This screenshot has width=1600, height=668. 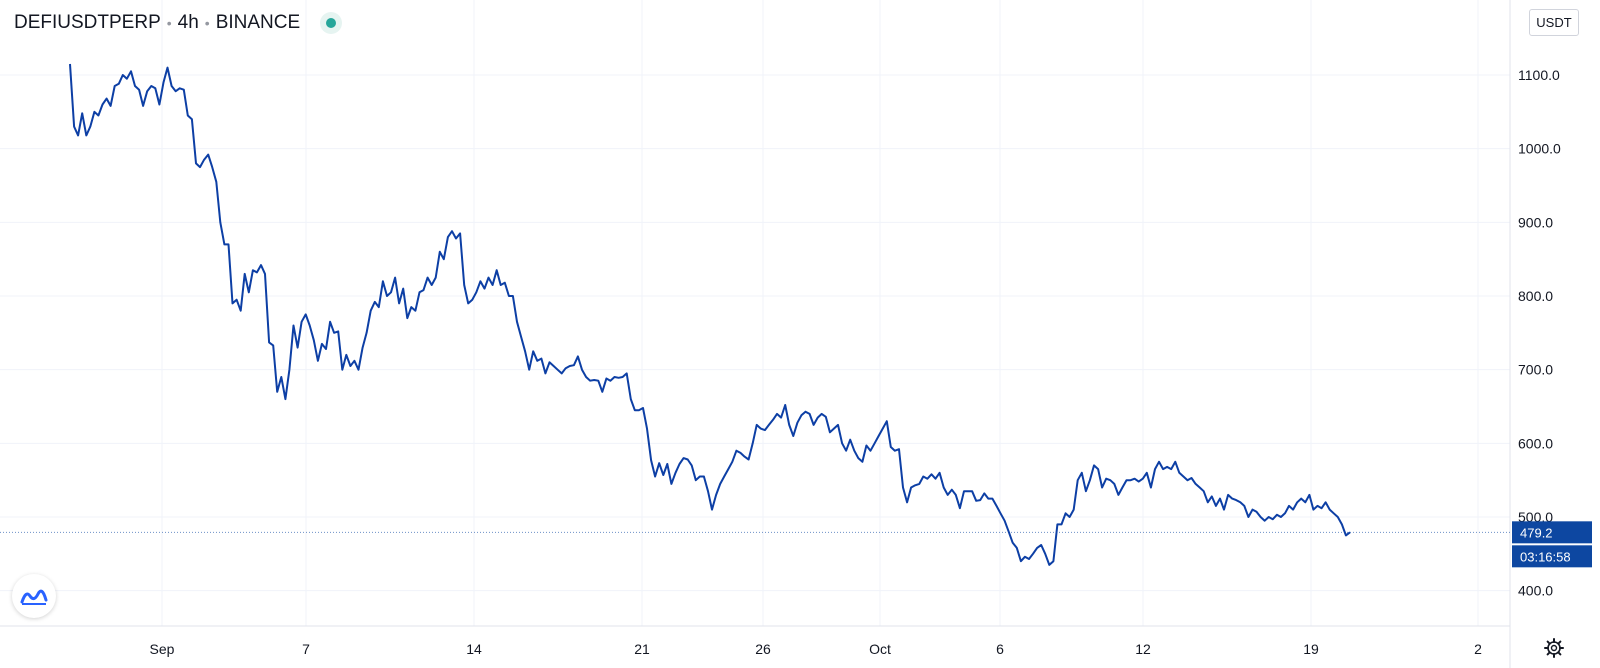 What do you see at coordinates (1311, 649) in the screenshot?
I see `time-tick-label: 19` at bounding box center [1311, 649].